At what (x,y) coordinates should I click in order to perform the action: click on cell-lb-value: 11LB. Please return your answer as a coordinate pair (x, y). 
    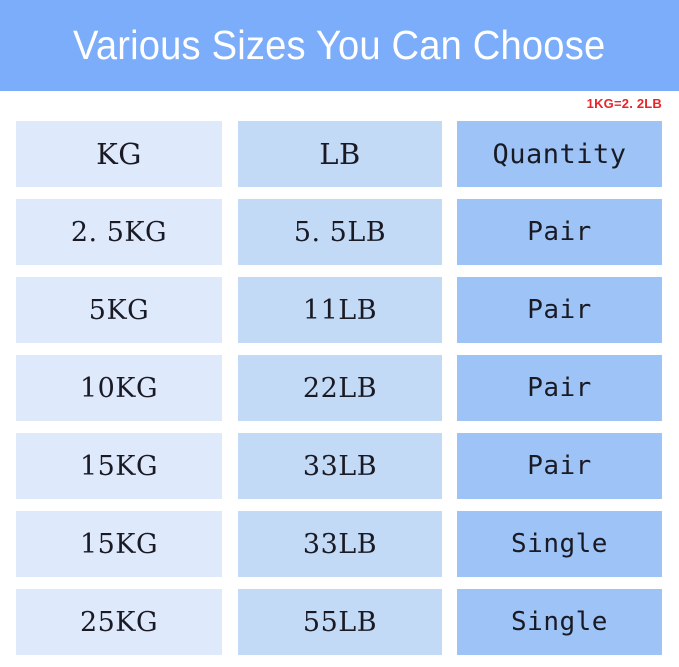
    Looking at the image, I should click on (340, 310).